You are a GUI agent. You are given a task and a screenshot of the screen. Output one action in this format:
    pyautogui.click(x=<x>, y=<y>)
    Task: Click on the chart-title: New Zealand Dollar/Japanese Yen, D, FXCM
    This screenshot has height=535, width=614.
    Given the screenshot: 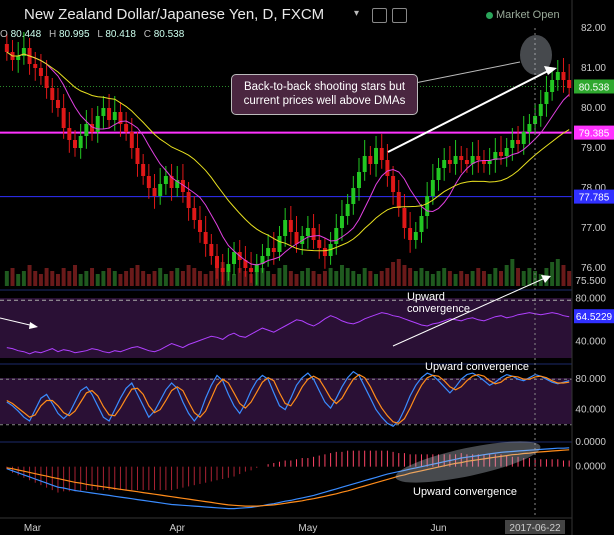 What is the action you would take?
    pyautogui.click(x=174, y=14)
    